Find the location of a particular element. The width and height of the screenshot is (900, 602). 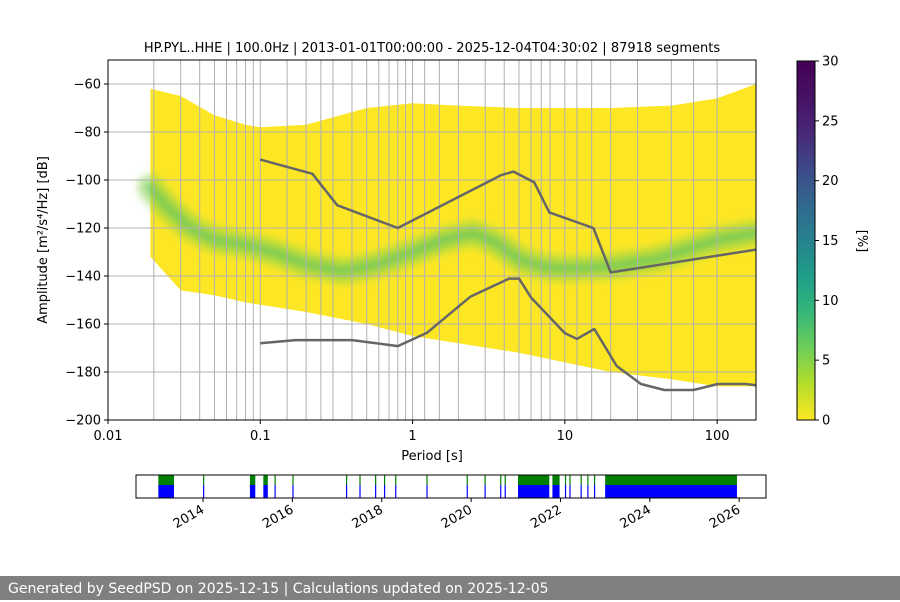

y-tick-label: −160 is located at coordinates (83, 325).